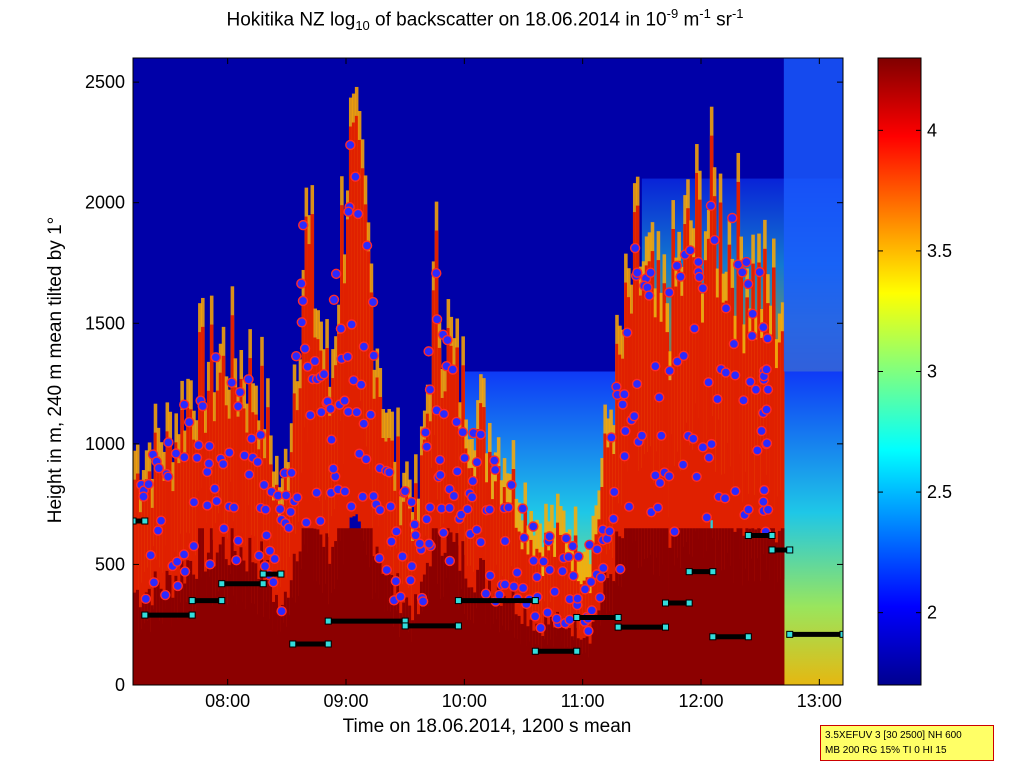 This screenshot has width=1023, height=767. What do you see at coordinates (464, 701) in the screenshot?
I see `x-tick-label: 10:00` at bounding box center [464, 701].